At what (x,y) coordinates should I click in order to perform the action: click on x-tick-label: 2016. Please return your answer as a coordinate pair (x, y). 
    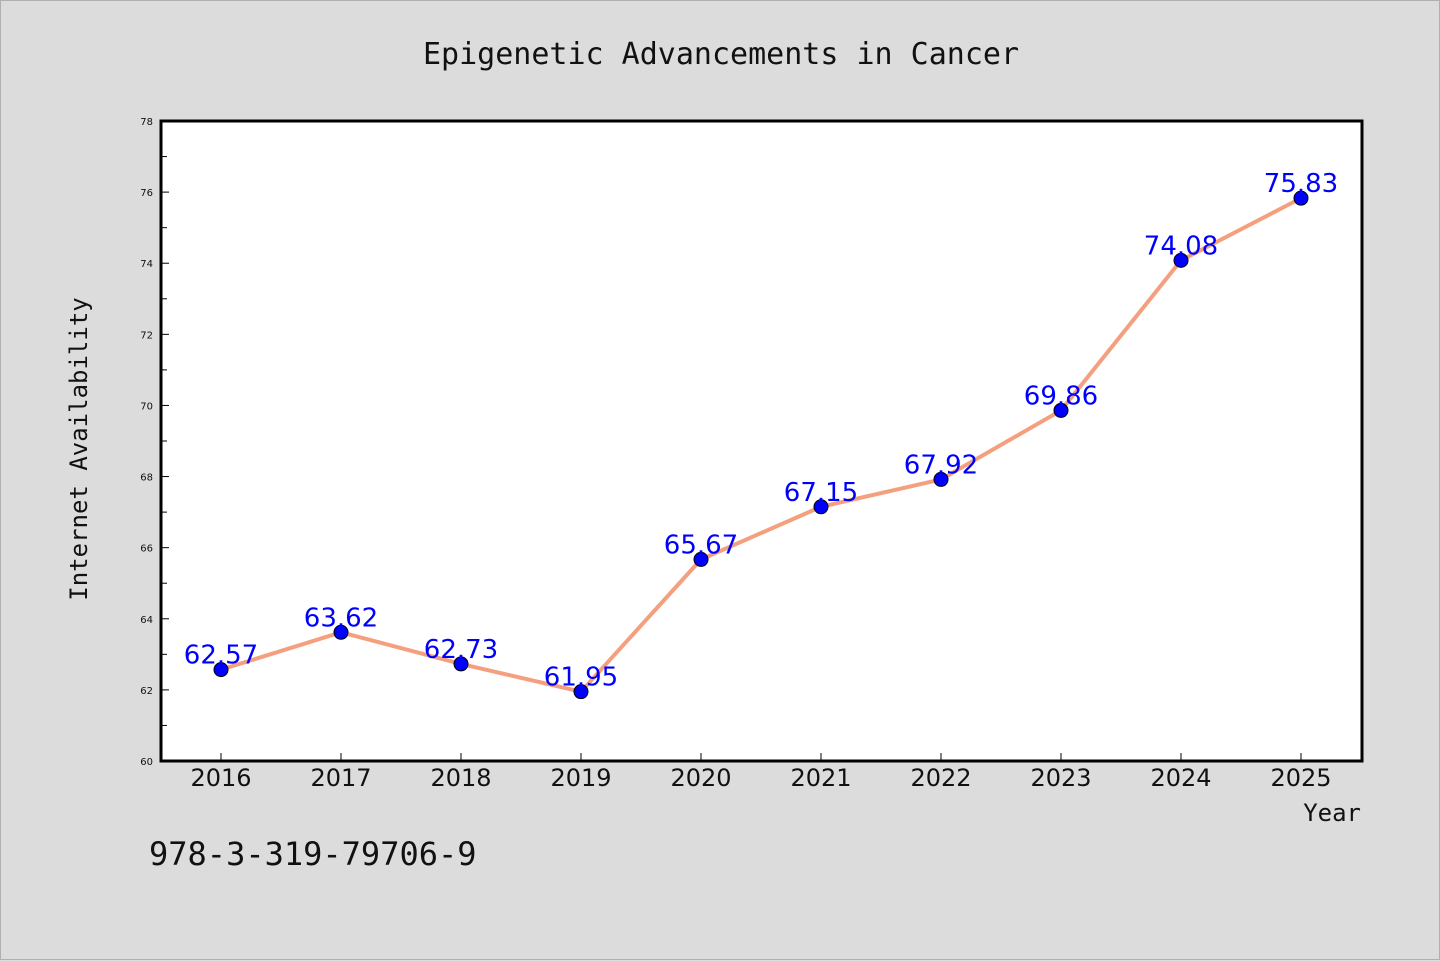
    Looking at the image, I should click on (220, 778).